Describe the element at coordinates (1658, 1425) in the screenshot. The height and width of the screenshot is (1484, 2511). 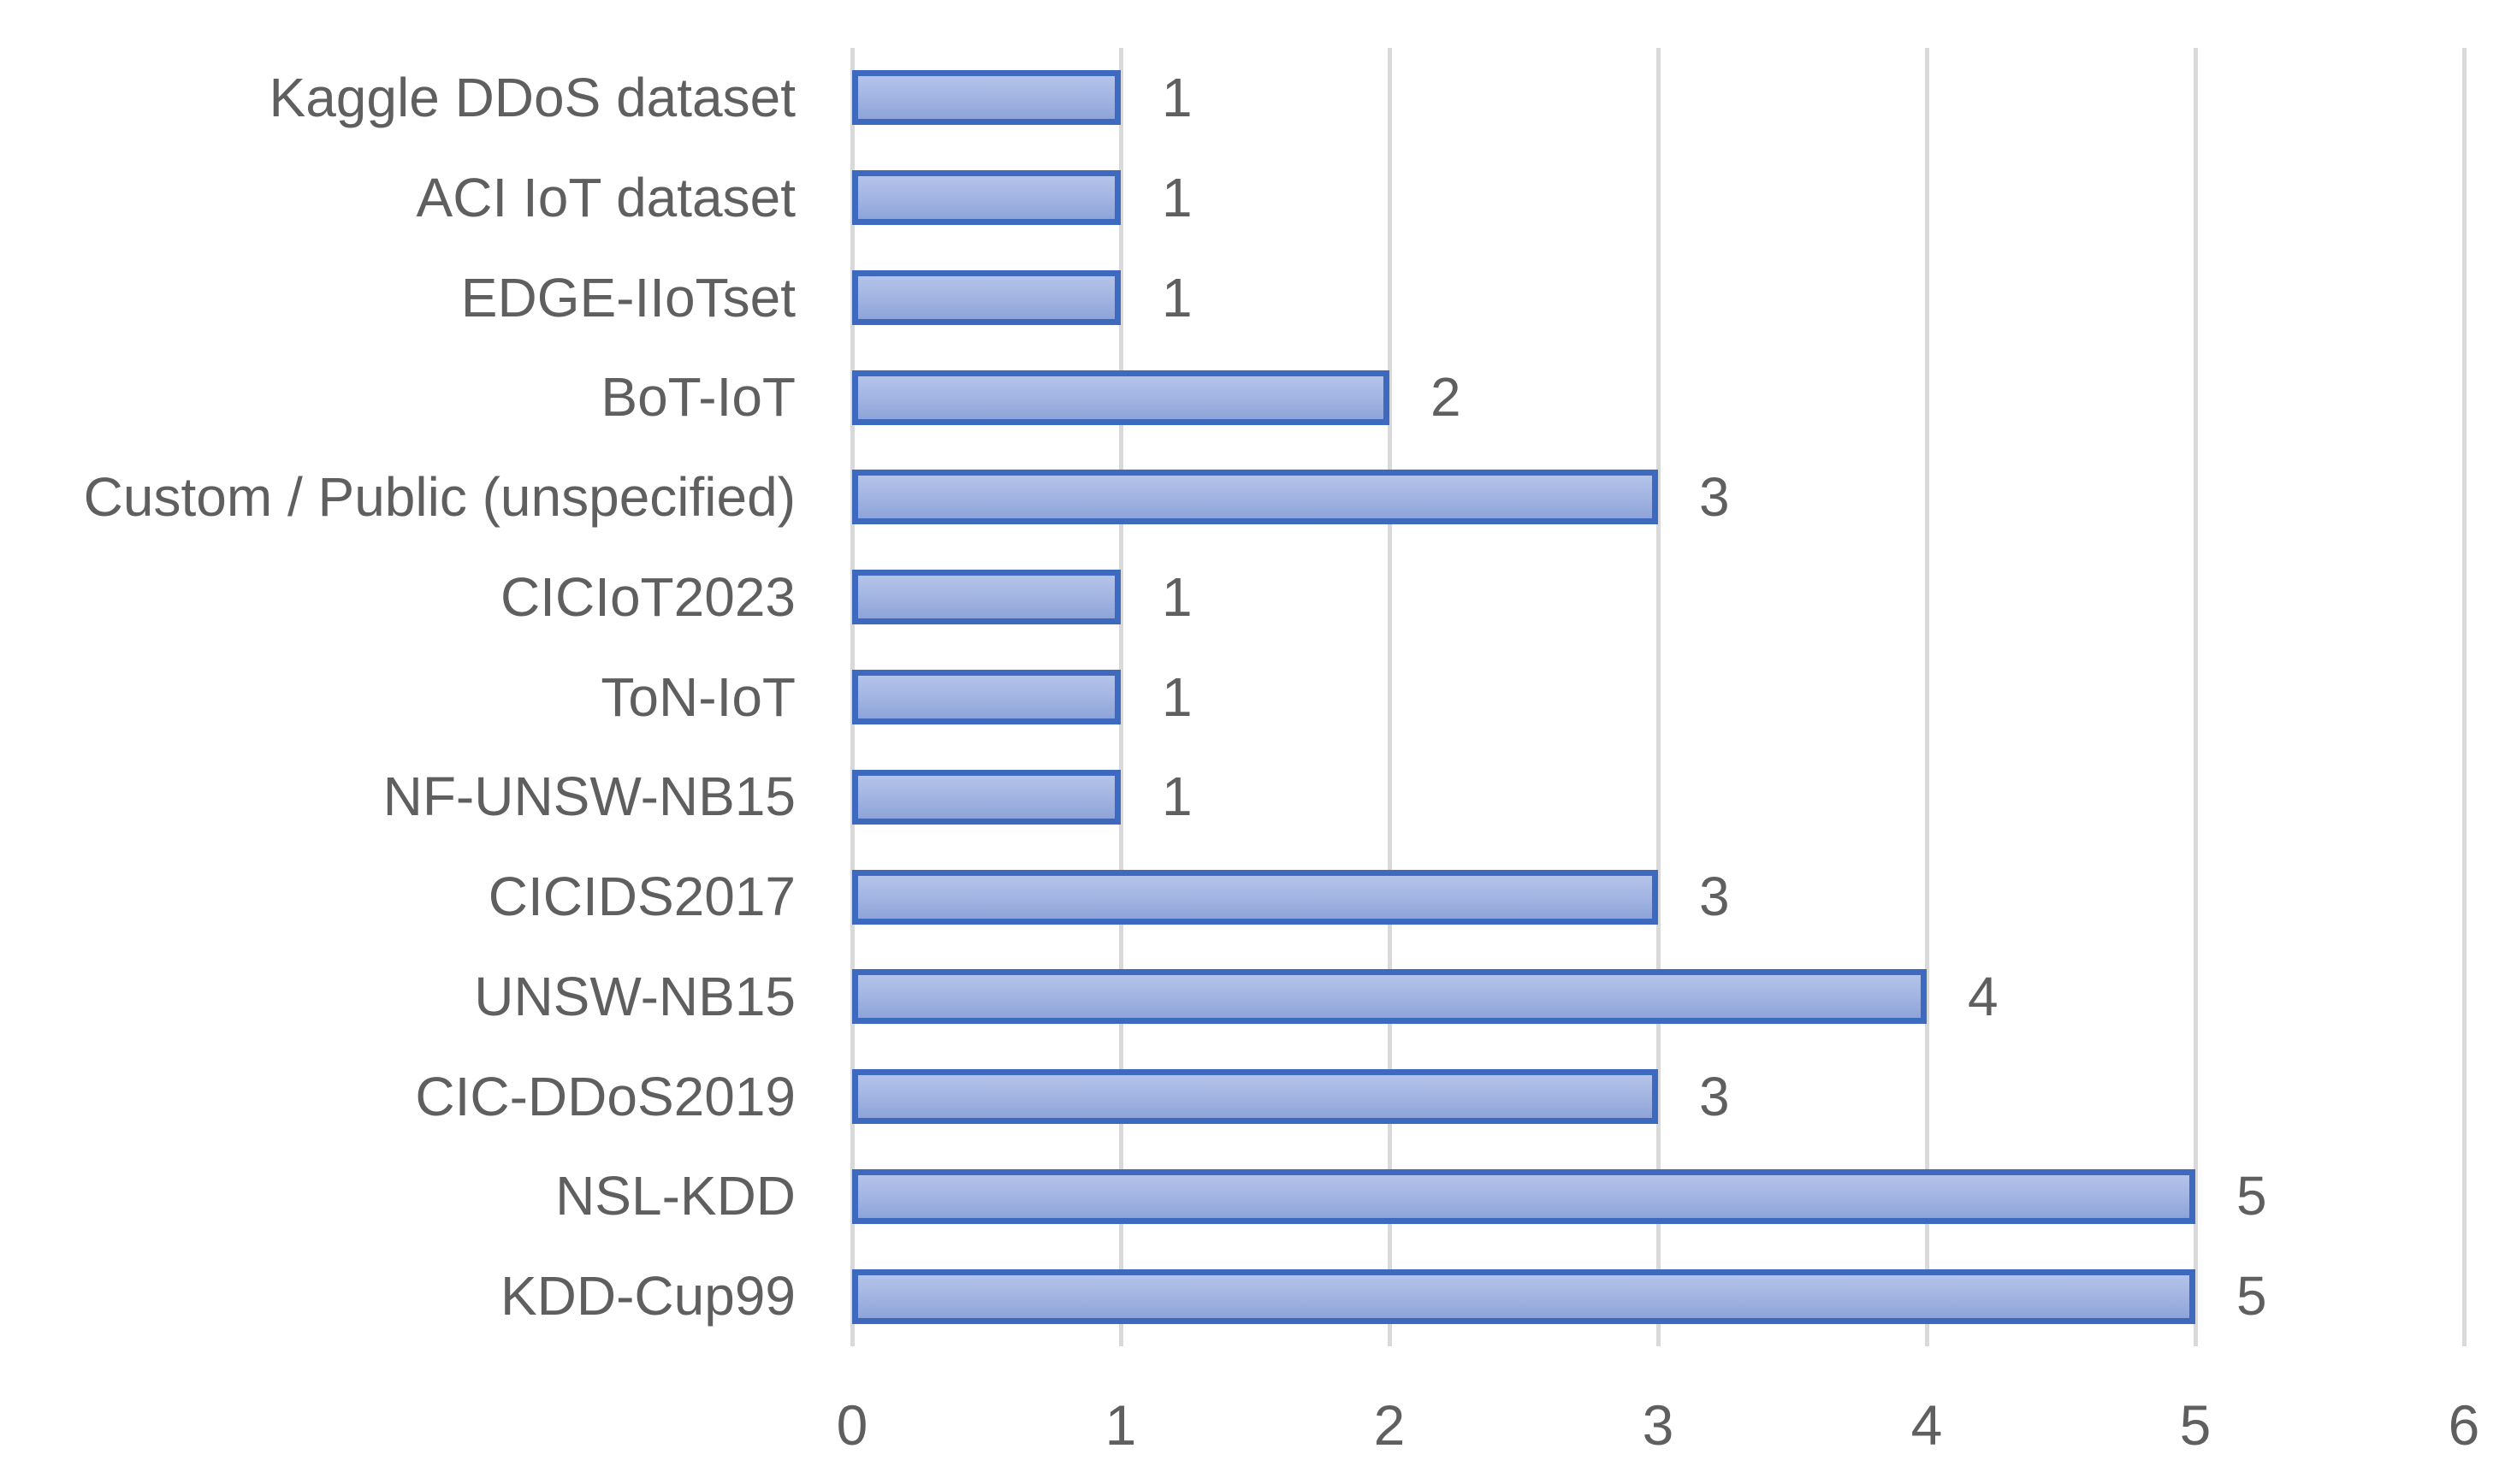
I see `x-axis-tick-label: 3` at that location.